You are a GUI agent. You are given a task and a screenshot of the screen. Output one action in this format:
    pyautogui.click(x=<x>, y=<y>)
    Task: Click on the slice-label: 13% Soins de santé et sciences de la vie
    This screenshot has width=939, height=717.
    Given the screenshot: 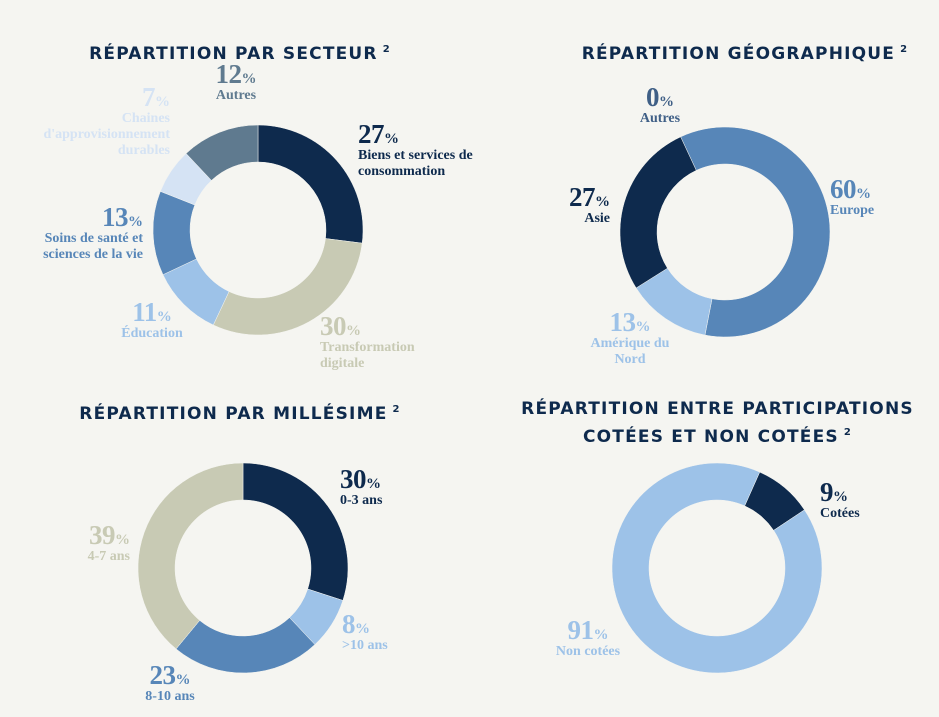 What is the action you would take?
    pyautogui.click(x=83, y=233)
    